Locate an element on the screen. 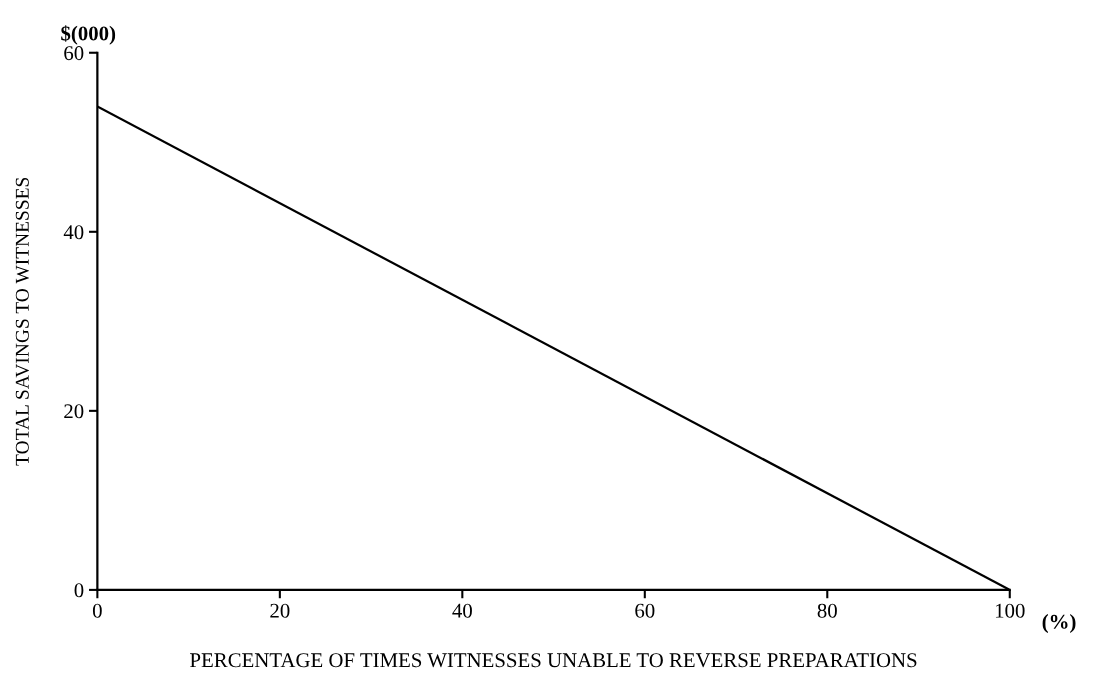 This screenshot has width=1094, height=694. x-axis-title: PERCENTAGE OF TIMES WITNESSES UNABLE TO REVERSE PREPARATIONS is located at coordinates (553, 660).